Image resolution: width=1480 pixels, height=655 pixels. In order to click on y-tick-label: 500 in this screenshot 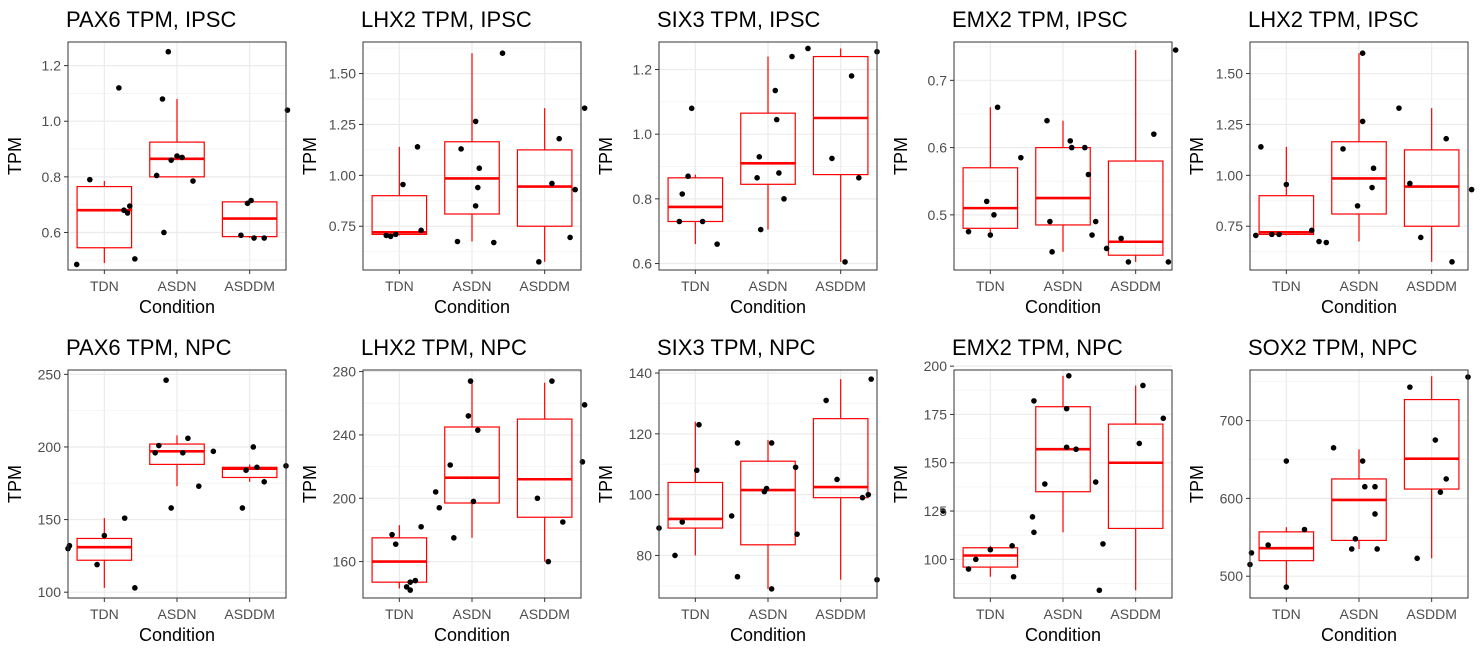, I will do `click(1232, 576)`.